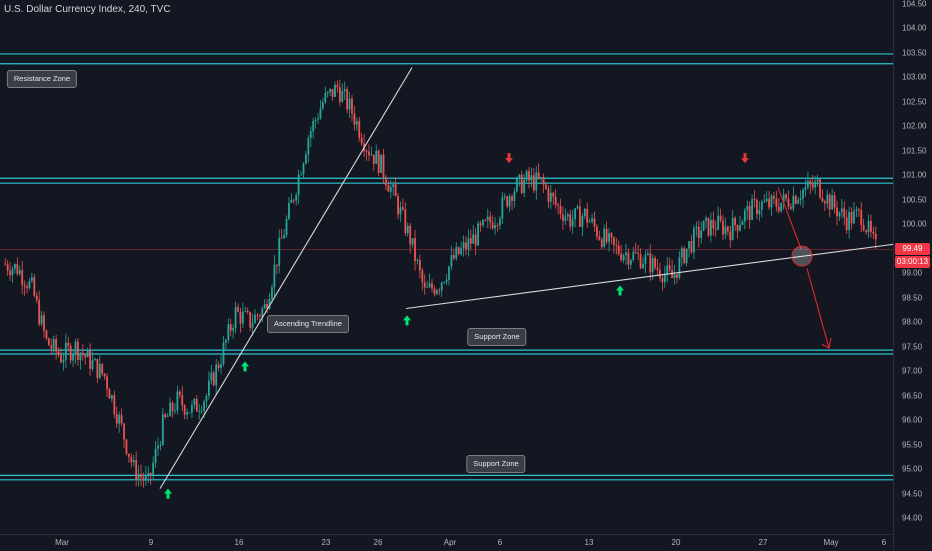 The image size is (932, 551). Describe the element at coordinates (42, 79) in the screenshot. I see `zone-label: Resistance Zone` at that location.